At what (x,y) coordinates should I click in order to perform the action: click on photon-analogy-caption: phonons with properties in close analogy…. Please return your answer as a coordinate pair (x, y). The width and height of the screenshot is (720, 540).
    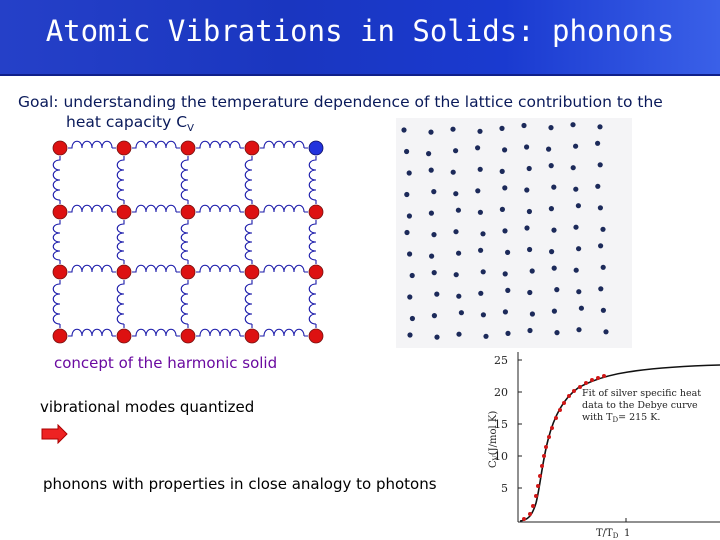
    Looking at the image, I should click on (240, 484).